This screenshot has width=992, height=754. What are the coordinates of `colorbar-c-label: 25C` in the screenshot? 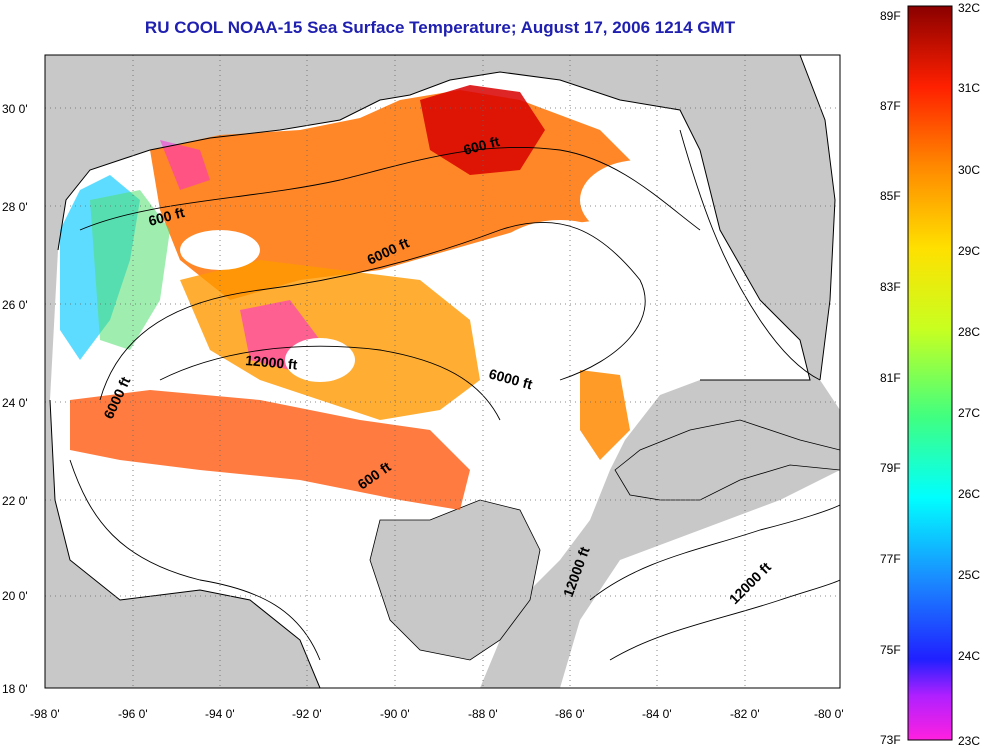 It's located at (969, 575).